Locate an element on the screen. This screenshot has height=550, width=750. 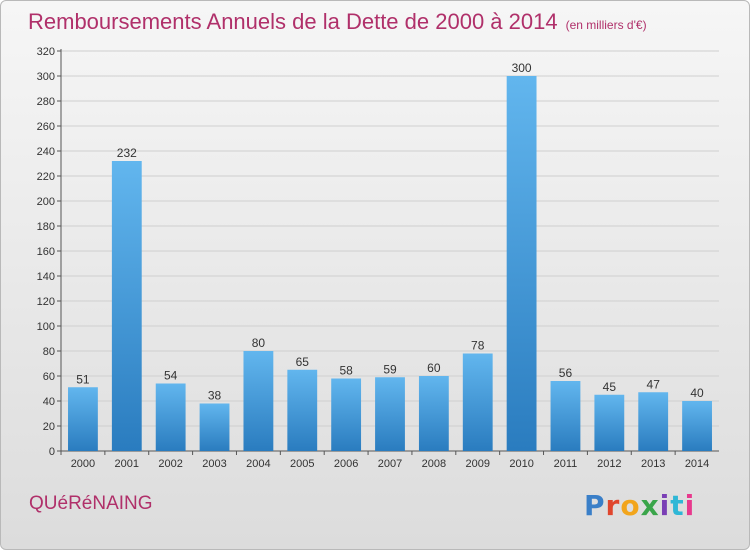
x-tick-label: 2008 is located at coordinates (434, 464).